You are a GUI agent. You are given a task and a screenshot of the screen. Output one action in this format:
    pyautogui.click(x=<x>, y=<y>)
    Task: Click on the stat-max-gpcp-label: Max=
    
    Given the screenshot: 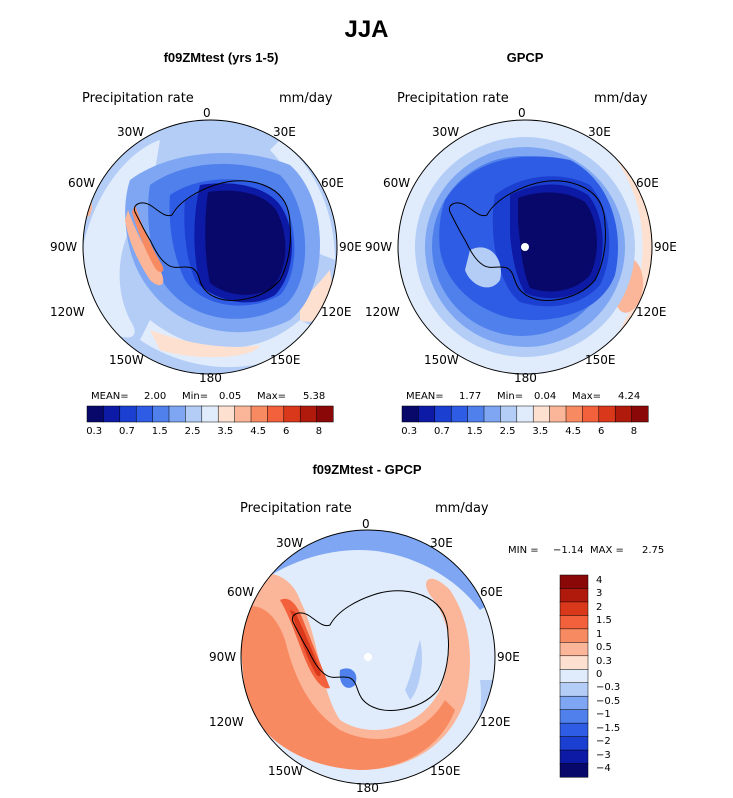 What is the action you would take?
    pyautogui.click(x=587, y=396)
    